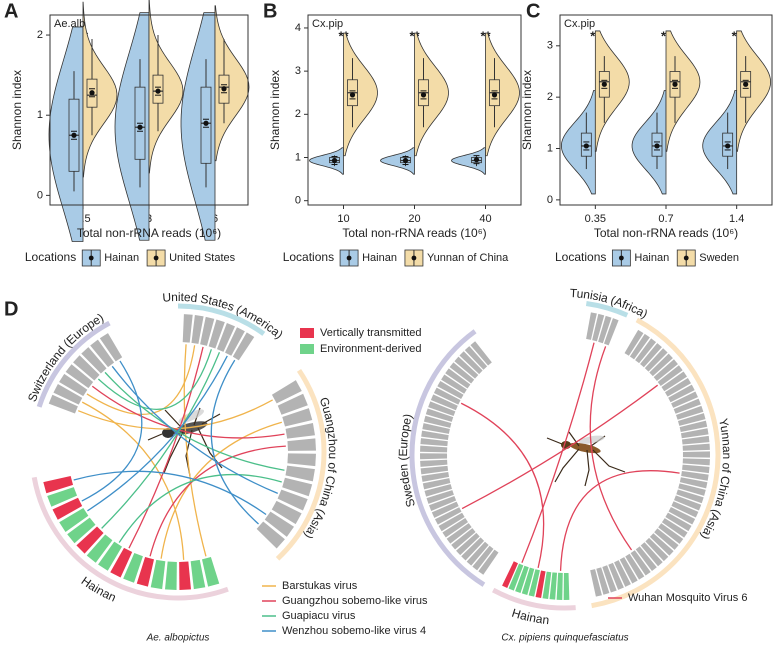  I want to click on panel-label: A, so click(11, 11).